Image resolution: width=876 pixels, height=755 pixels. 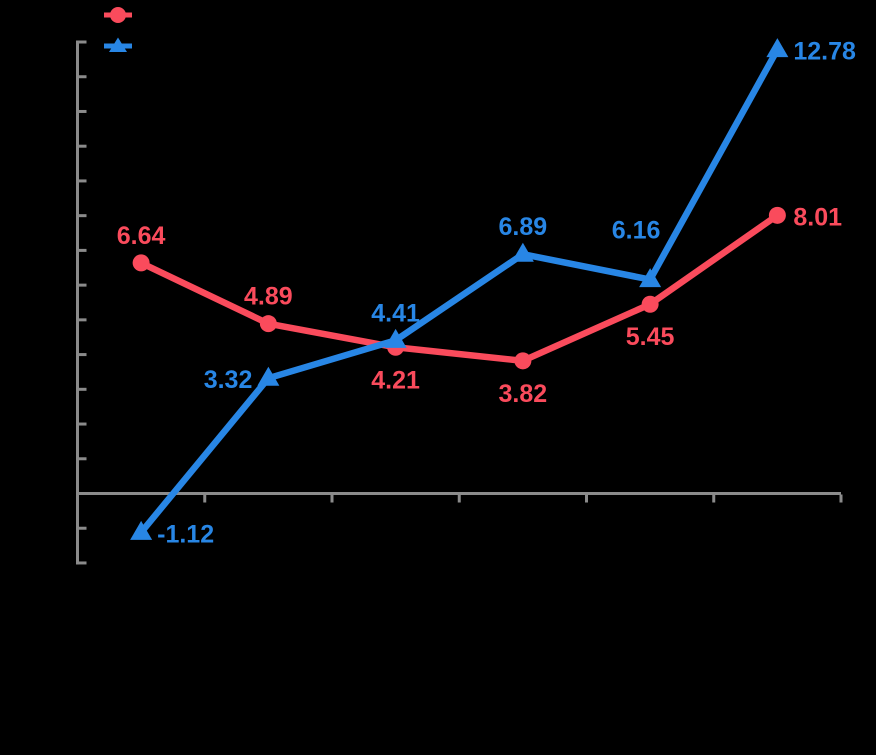 What do you see at coordinates (459, 288) in the screenshot?
I see `red-circle-series-line` at bounding box center [459, 288].